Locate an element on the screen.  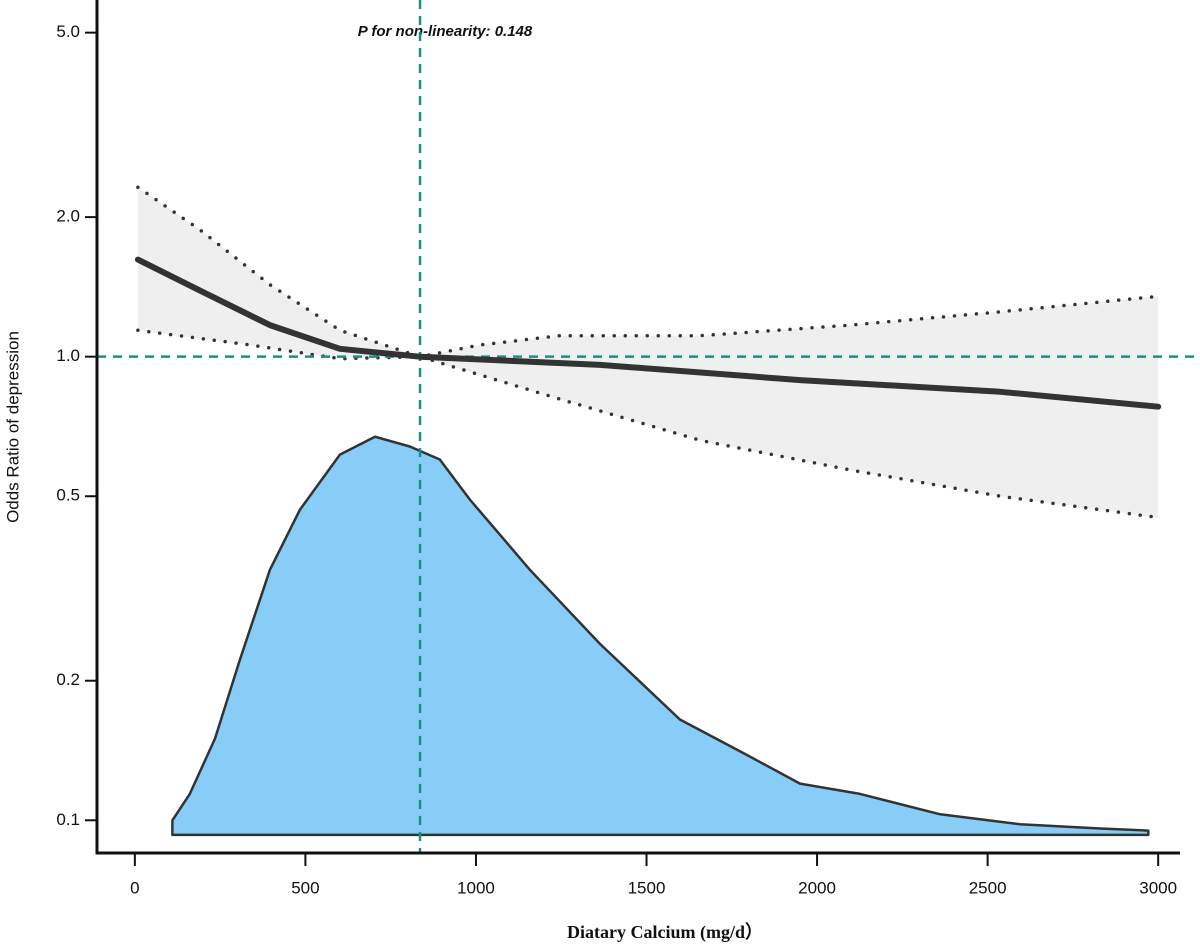
y-tick-label: 0.5 is located at coordinates (68, 495).